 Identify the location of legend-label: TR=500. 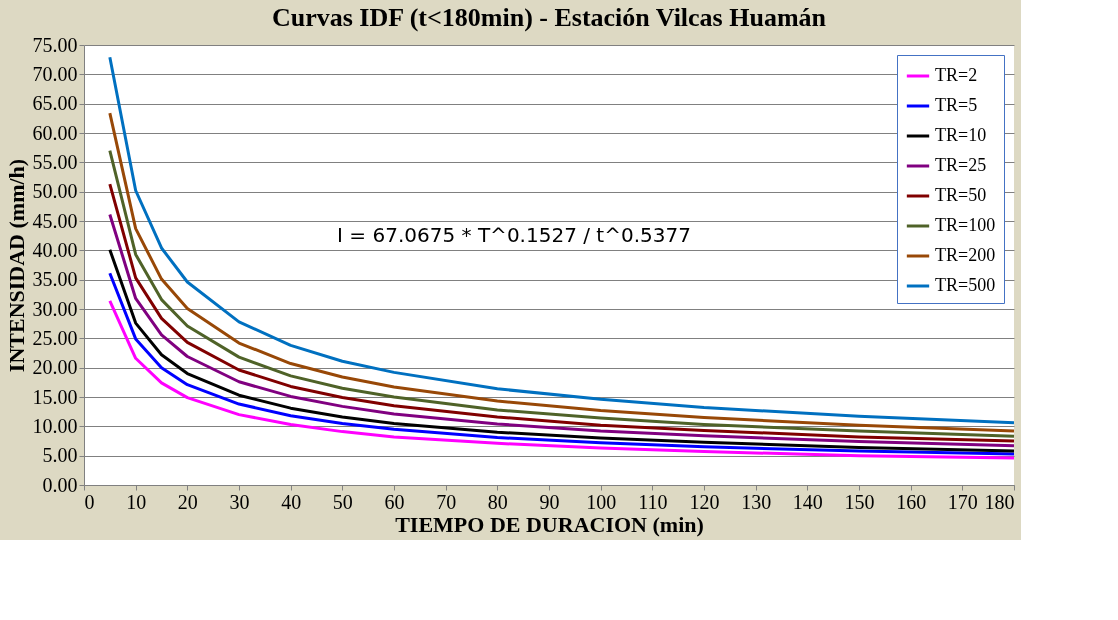
(965, 285).